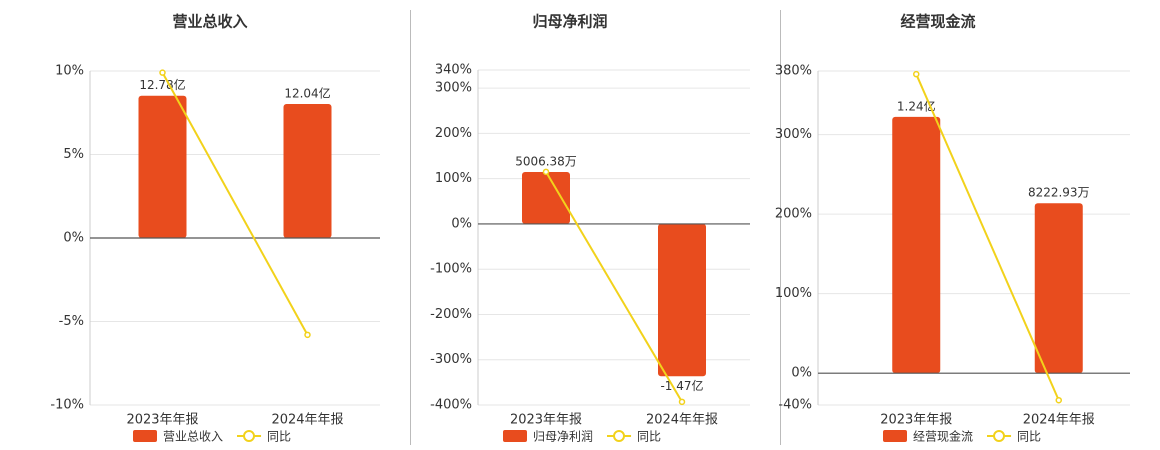  What do you see at coordinates (1059, 193) in the screenshot?
I see `data-label: 8222.93万` at bounding box center [1059, 193].